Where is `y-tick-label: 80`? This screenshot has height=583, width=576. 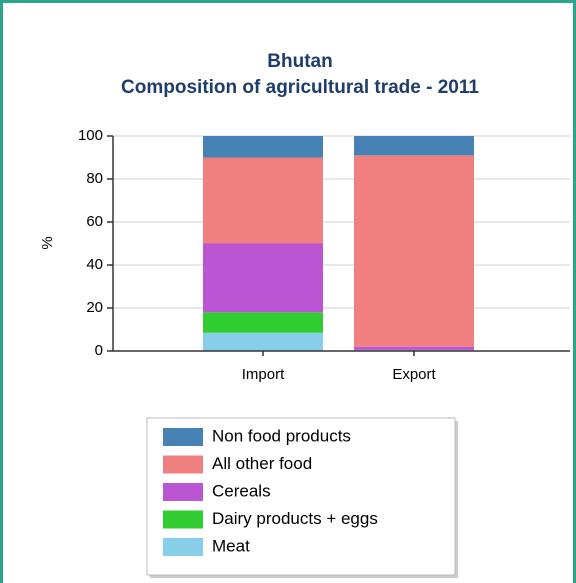 y-tick-label: 80 is located at coordinates (94, 178).